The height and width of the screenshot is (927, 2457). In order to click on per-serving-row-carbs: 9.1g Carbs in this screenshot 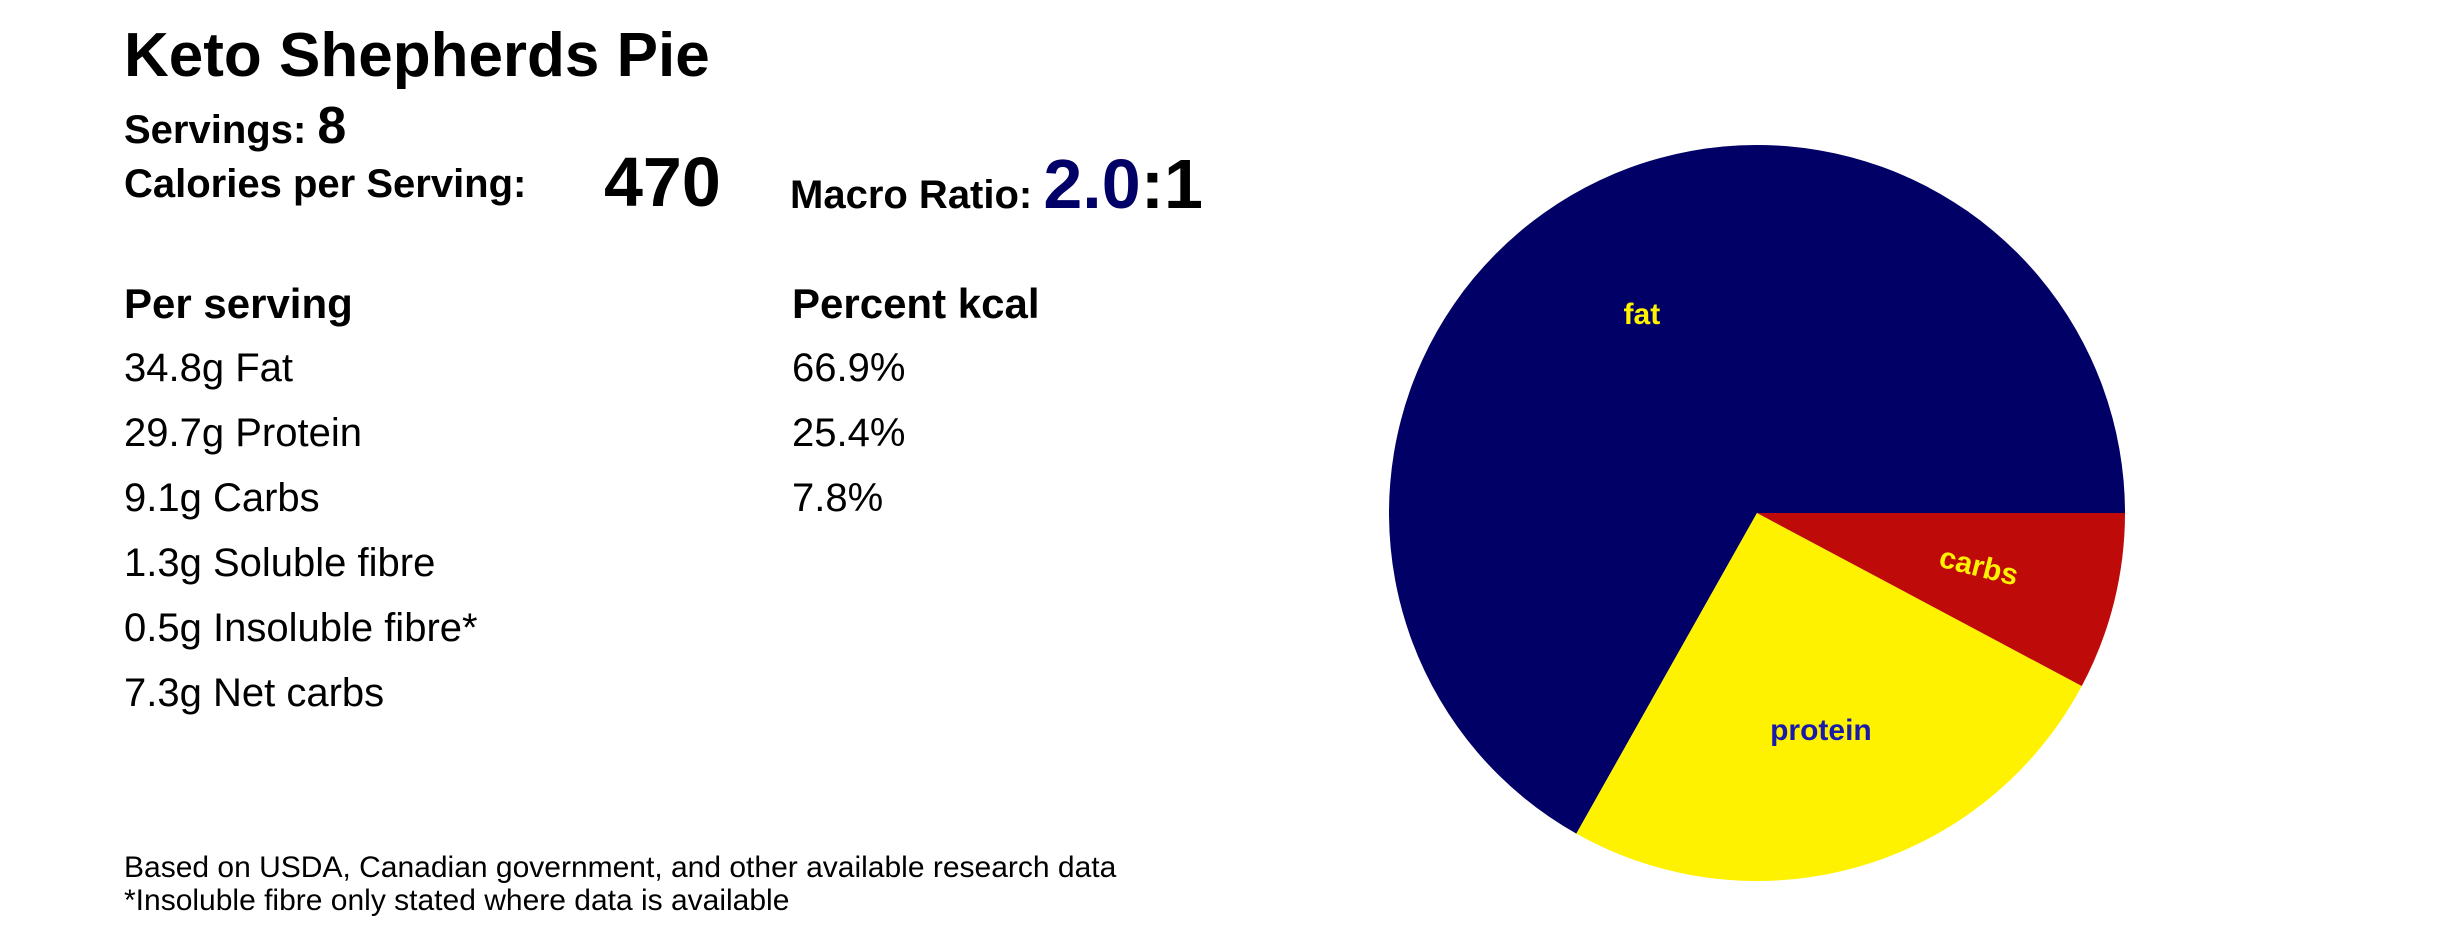, I will do `click(222, 498)`.